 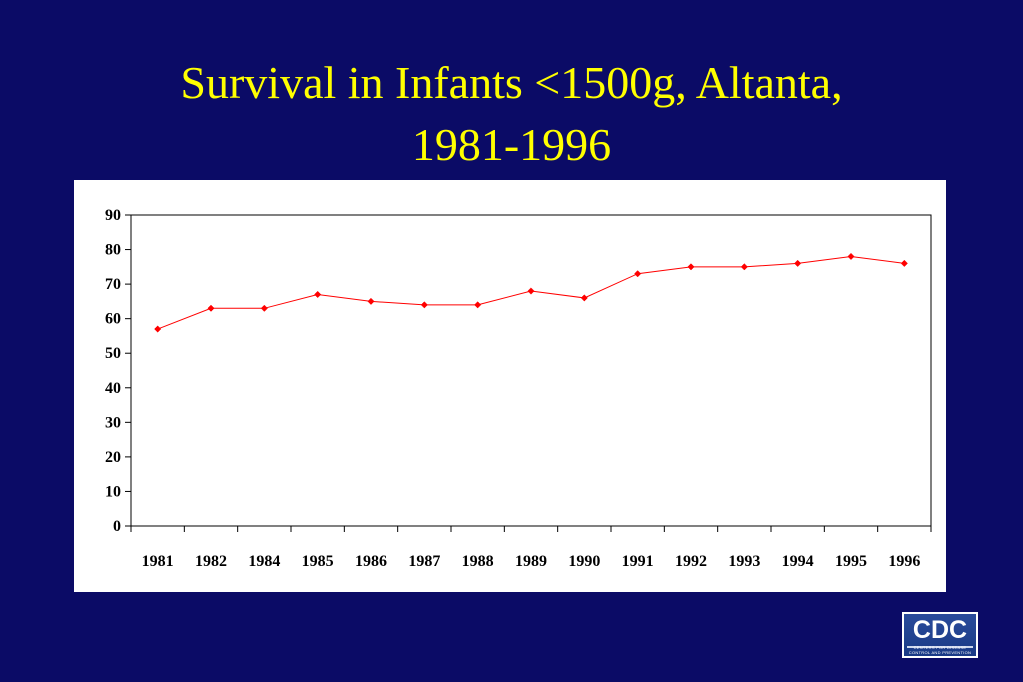 I want to click on x-tick-label: 1986, so click(x=371, y=561).